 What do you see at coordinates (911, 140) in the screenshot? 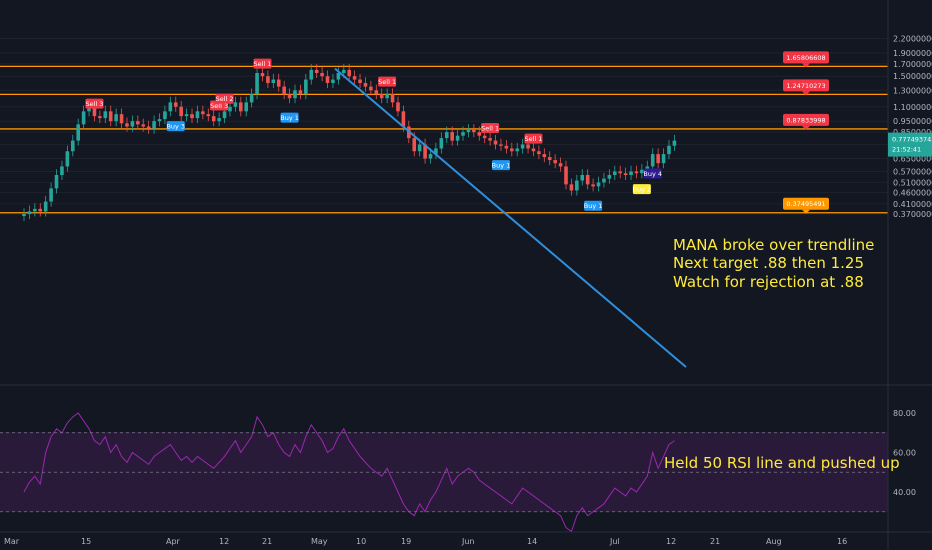
I see `current-price-label: 0.77749374` at bounding box center [911, 140].